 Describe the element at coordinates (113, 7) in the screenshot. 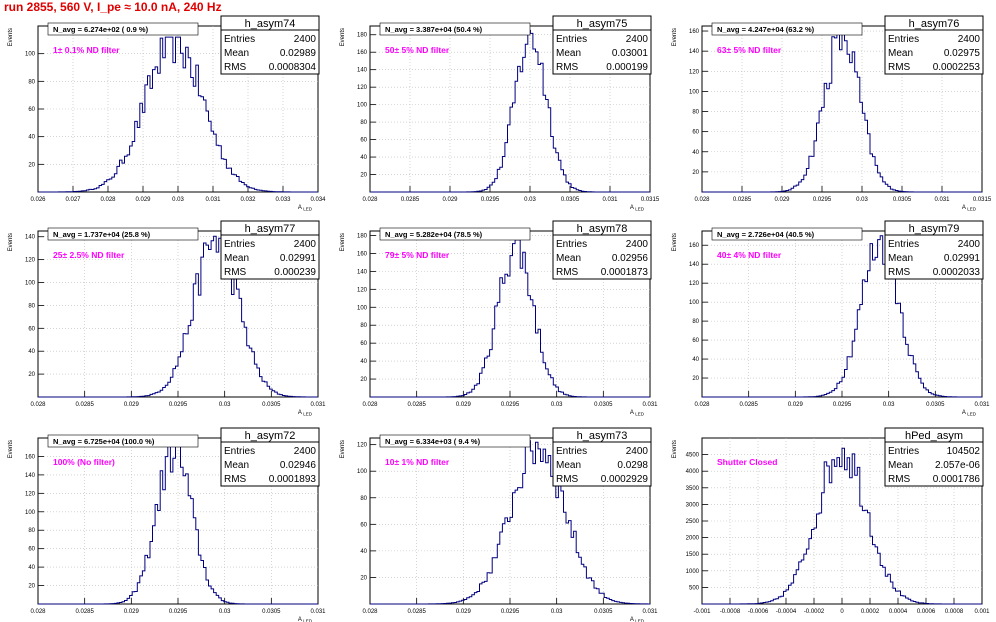

I see `page-title: run 2855, 560 V, I_pe ≈ 10.0 nA, 240 Hz` at that location.